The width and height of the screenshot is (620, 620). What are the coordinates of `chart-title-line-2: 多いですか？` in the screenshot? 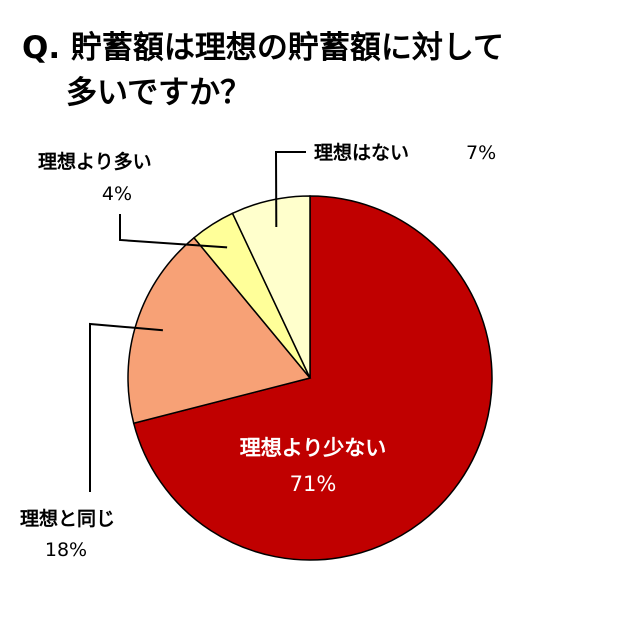 It's located at (158, 93).